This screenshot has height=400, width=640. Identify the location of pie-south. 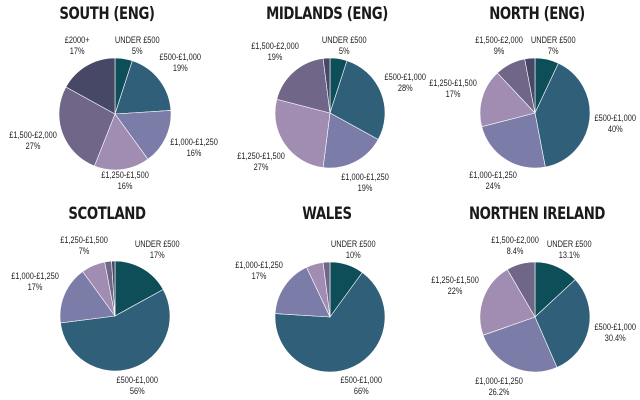
(115, 114).